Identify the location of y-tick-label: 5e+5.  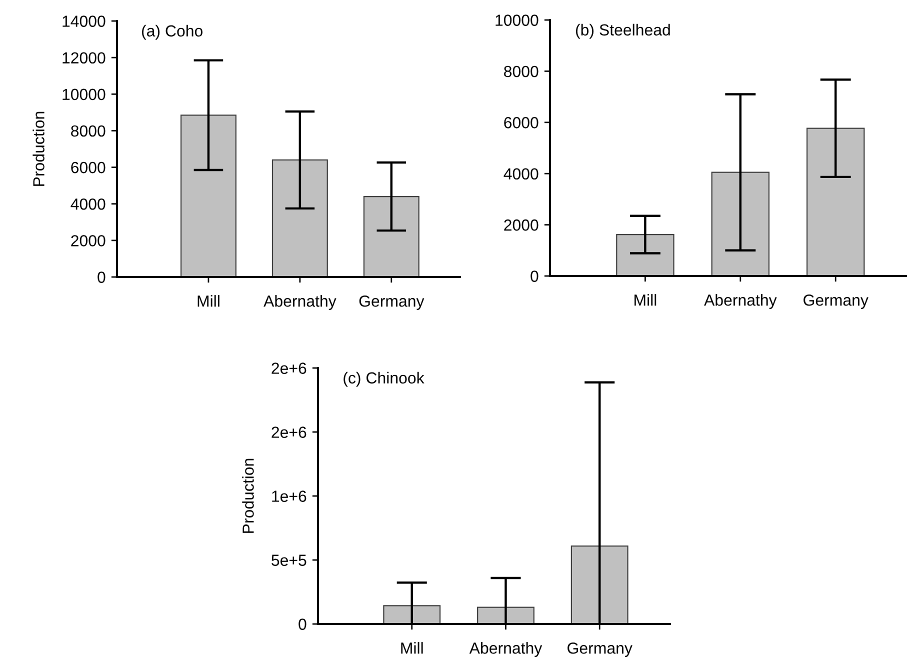
(289, 560).